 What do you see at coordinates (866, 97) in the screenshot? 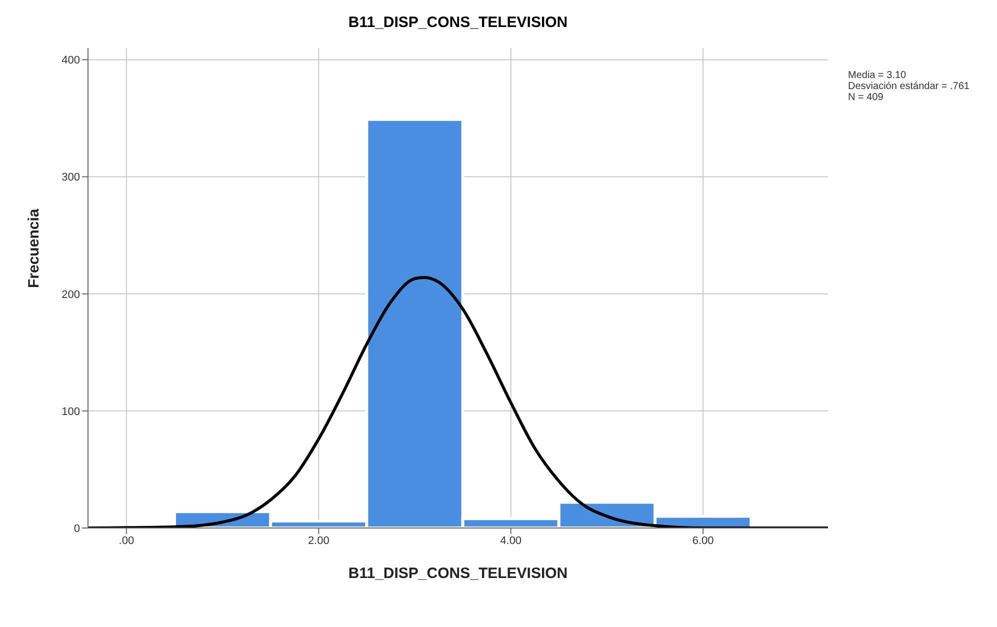
I see `text: N = 409` at bounding box center [866, 97].